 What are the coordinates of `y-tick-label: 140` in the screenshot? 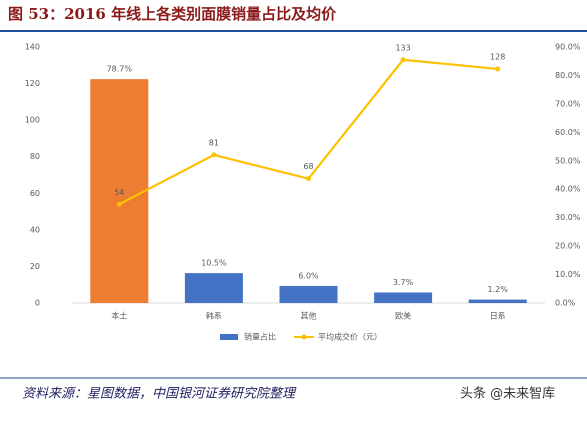 It's located at (32, 47).